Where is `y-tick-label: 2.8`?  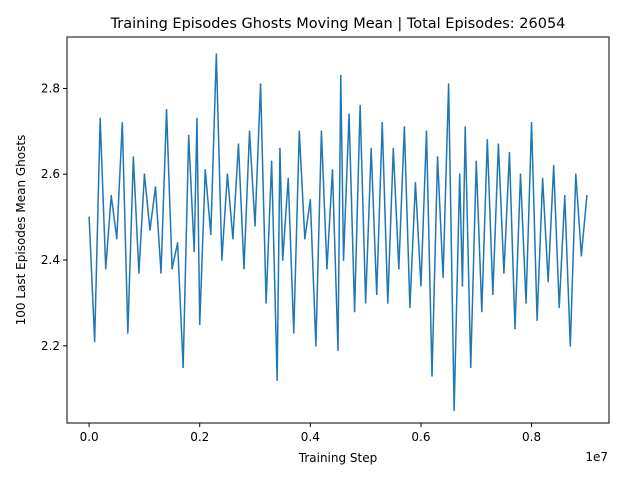
y-tick-label: 2.8 is located at coordinates (50, 88).